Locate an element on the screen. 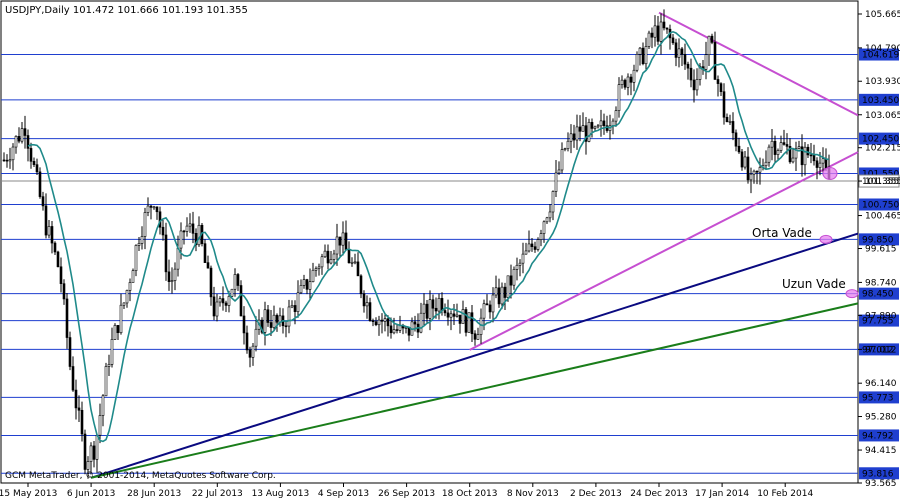 The height and width of the screenshot is (500, 900). level-label: 93.816 is located at coordinates (878, 474).